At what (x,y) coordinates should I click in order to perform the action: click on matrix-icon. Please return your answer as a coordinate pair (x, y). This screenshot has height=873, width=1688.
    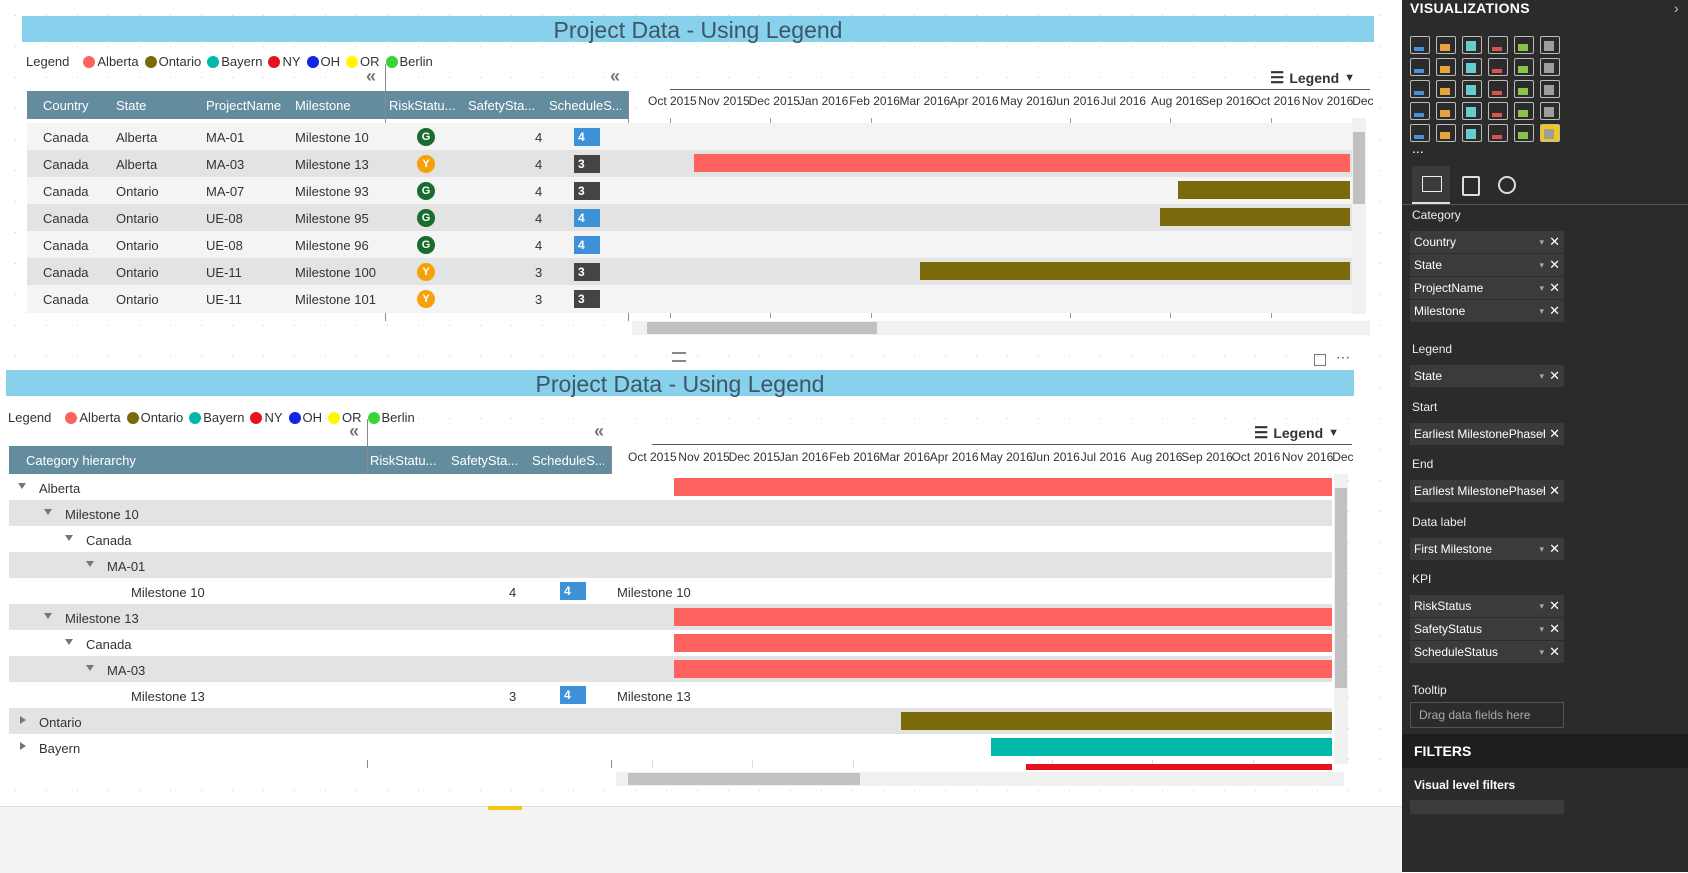
    Looking at the image, I should click on (1472, 133).